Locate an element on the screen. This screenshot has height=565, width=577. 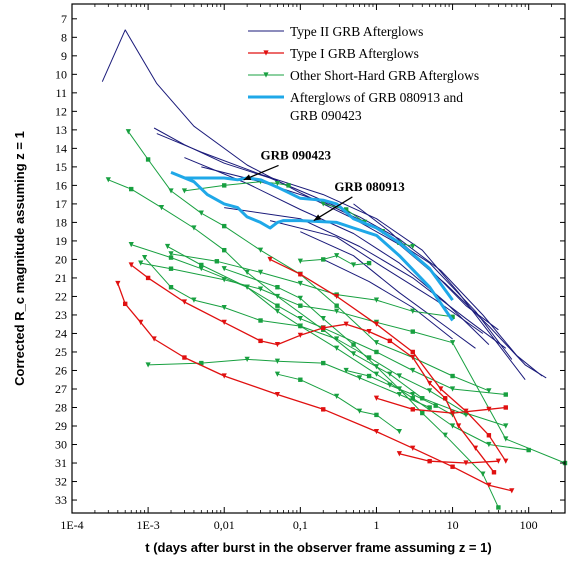
legend-item: Type I GRB Afterglows is located at coordinates (333, 53).